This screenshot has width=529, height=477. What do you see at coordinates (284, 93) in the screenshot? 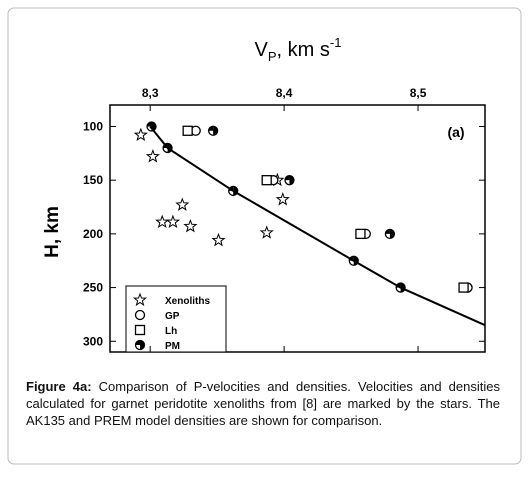
I see `x-tick-label: 8,4` at bounding box center [284, 93].